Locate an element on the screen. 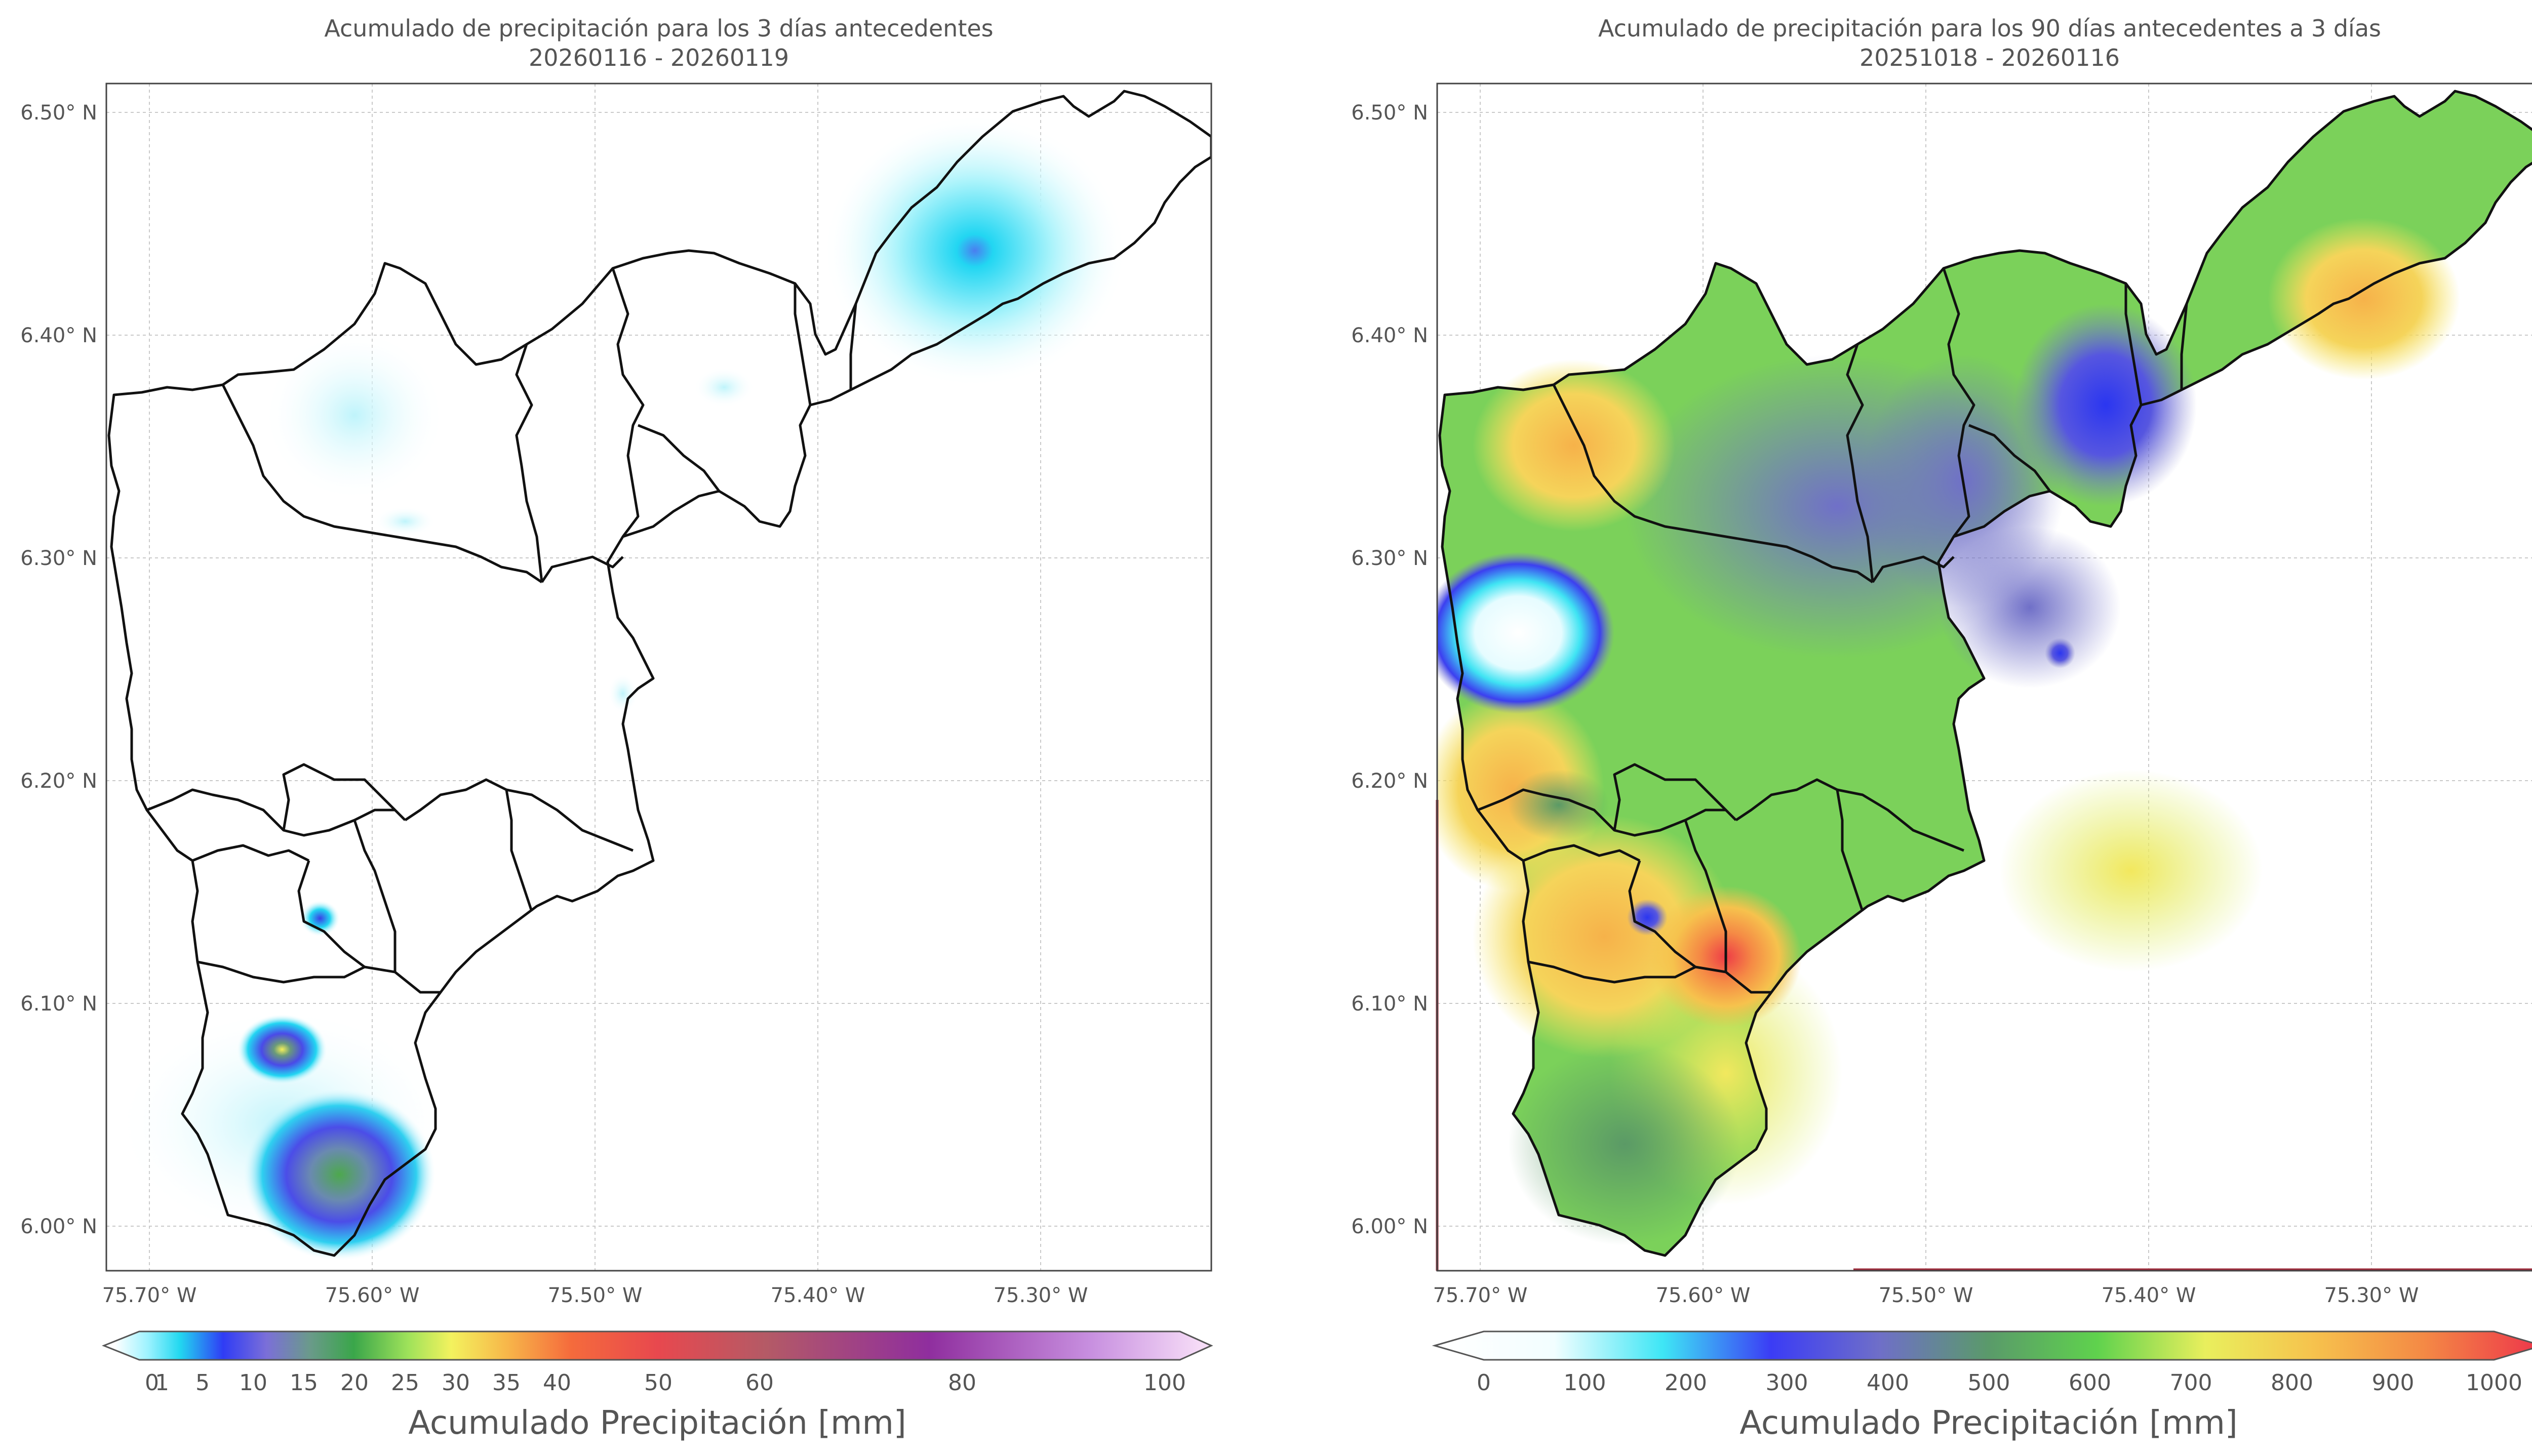 The image size is (2532, 1456). left-colorbar-bar is located at coordinates (657, 1345).